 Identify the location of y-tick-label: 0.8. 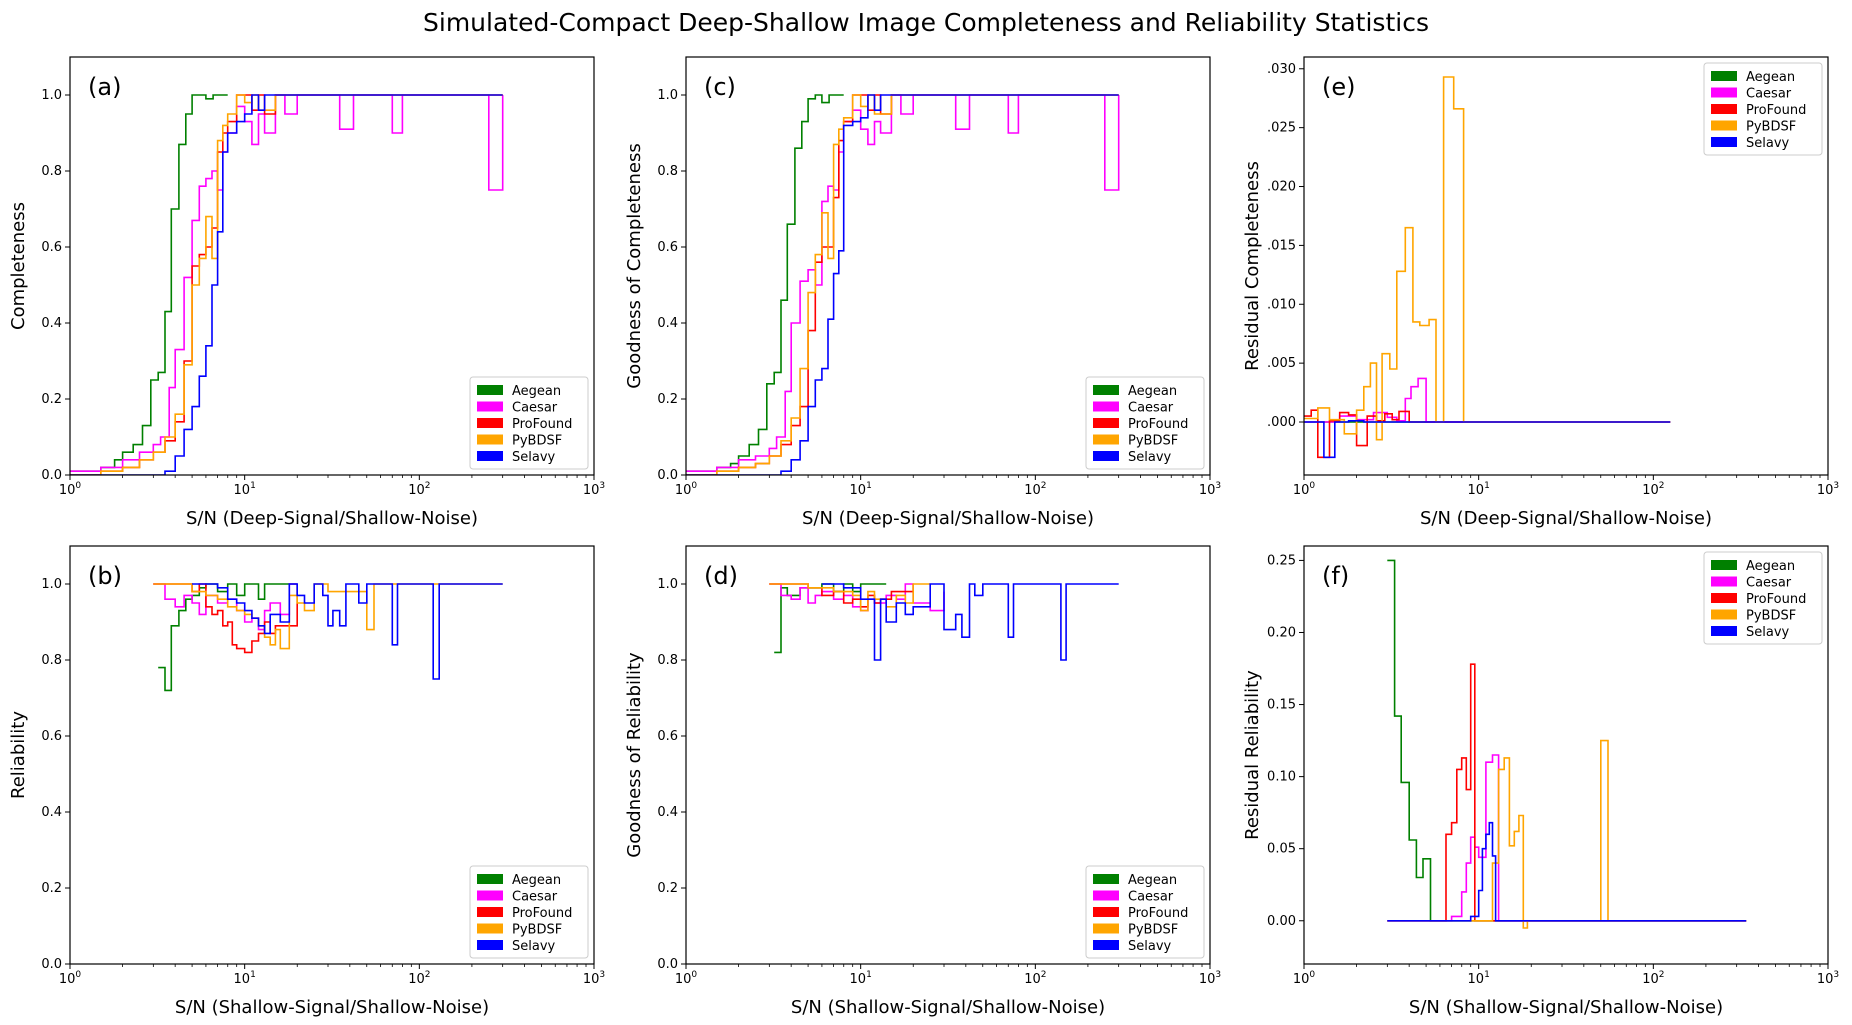
(667, 660).